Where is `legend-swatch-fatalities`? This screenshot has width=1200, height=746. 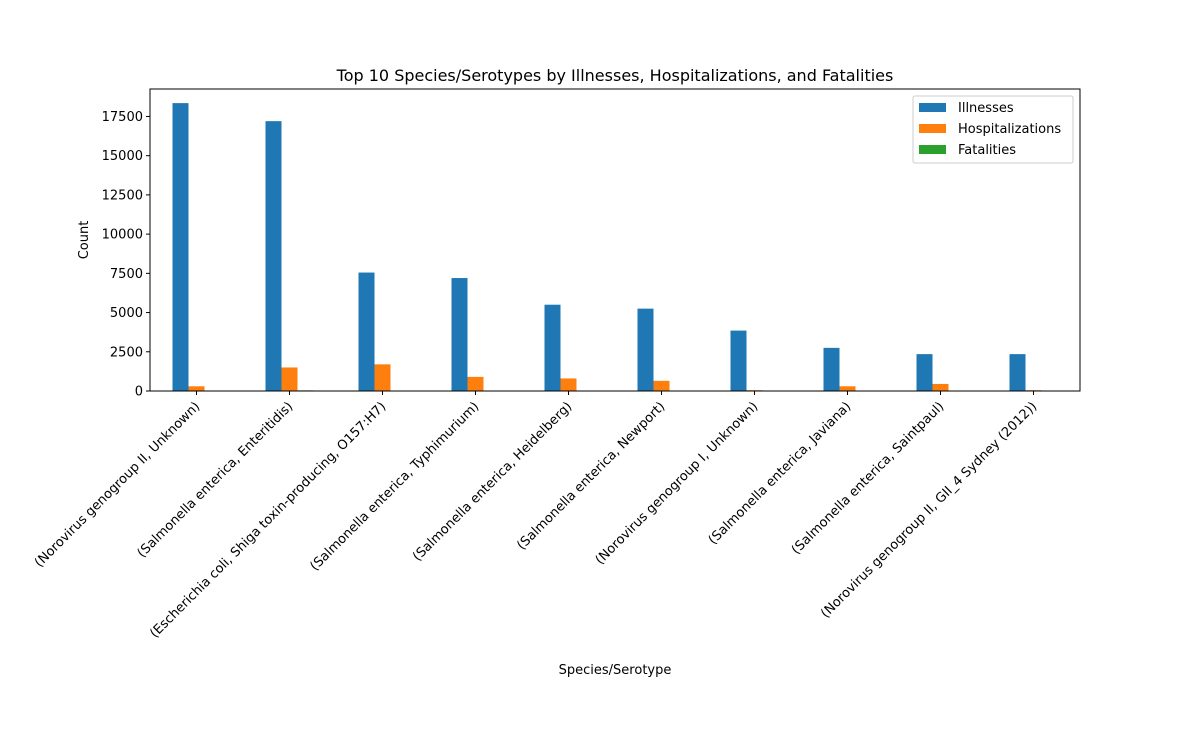
legend-swatch-fatalities is located at coordinates (932, 149).